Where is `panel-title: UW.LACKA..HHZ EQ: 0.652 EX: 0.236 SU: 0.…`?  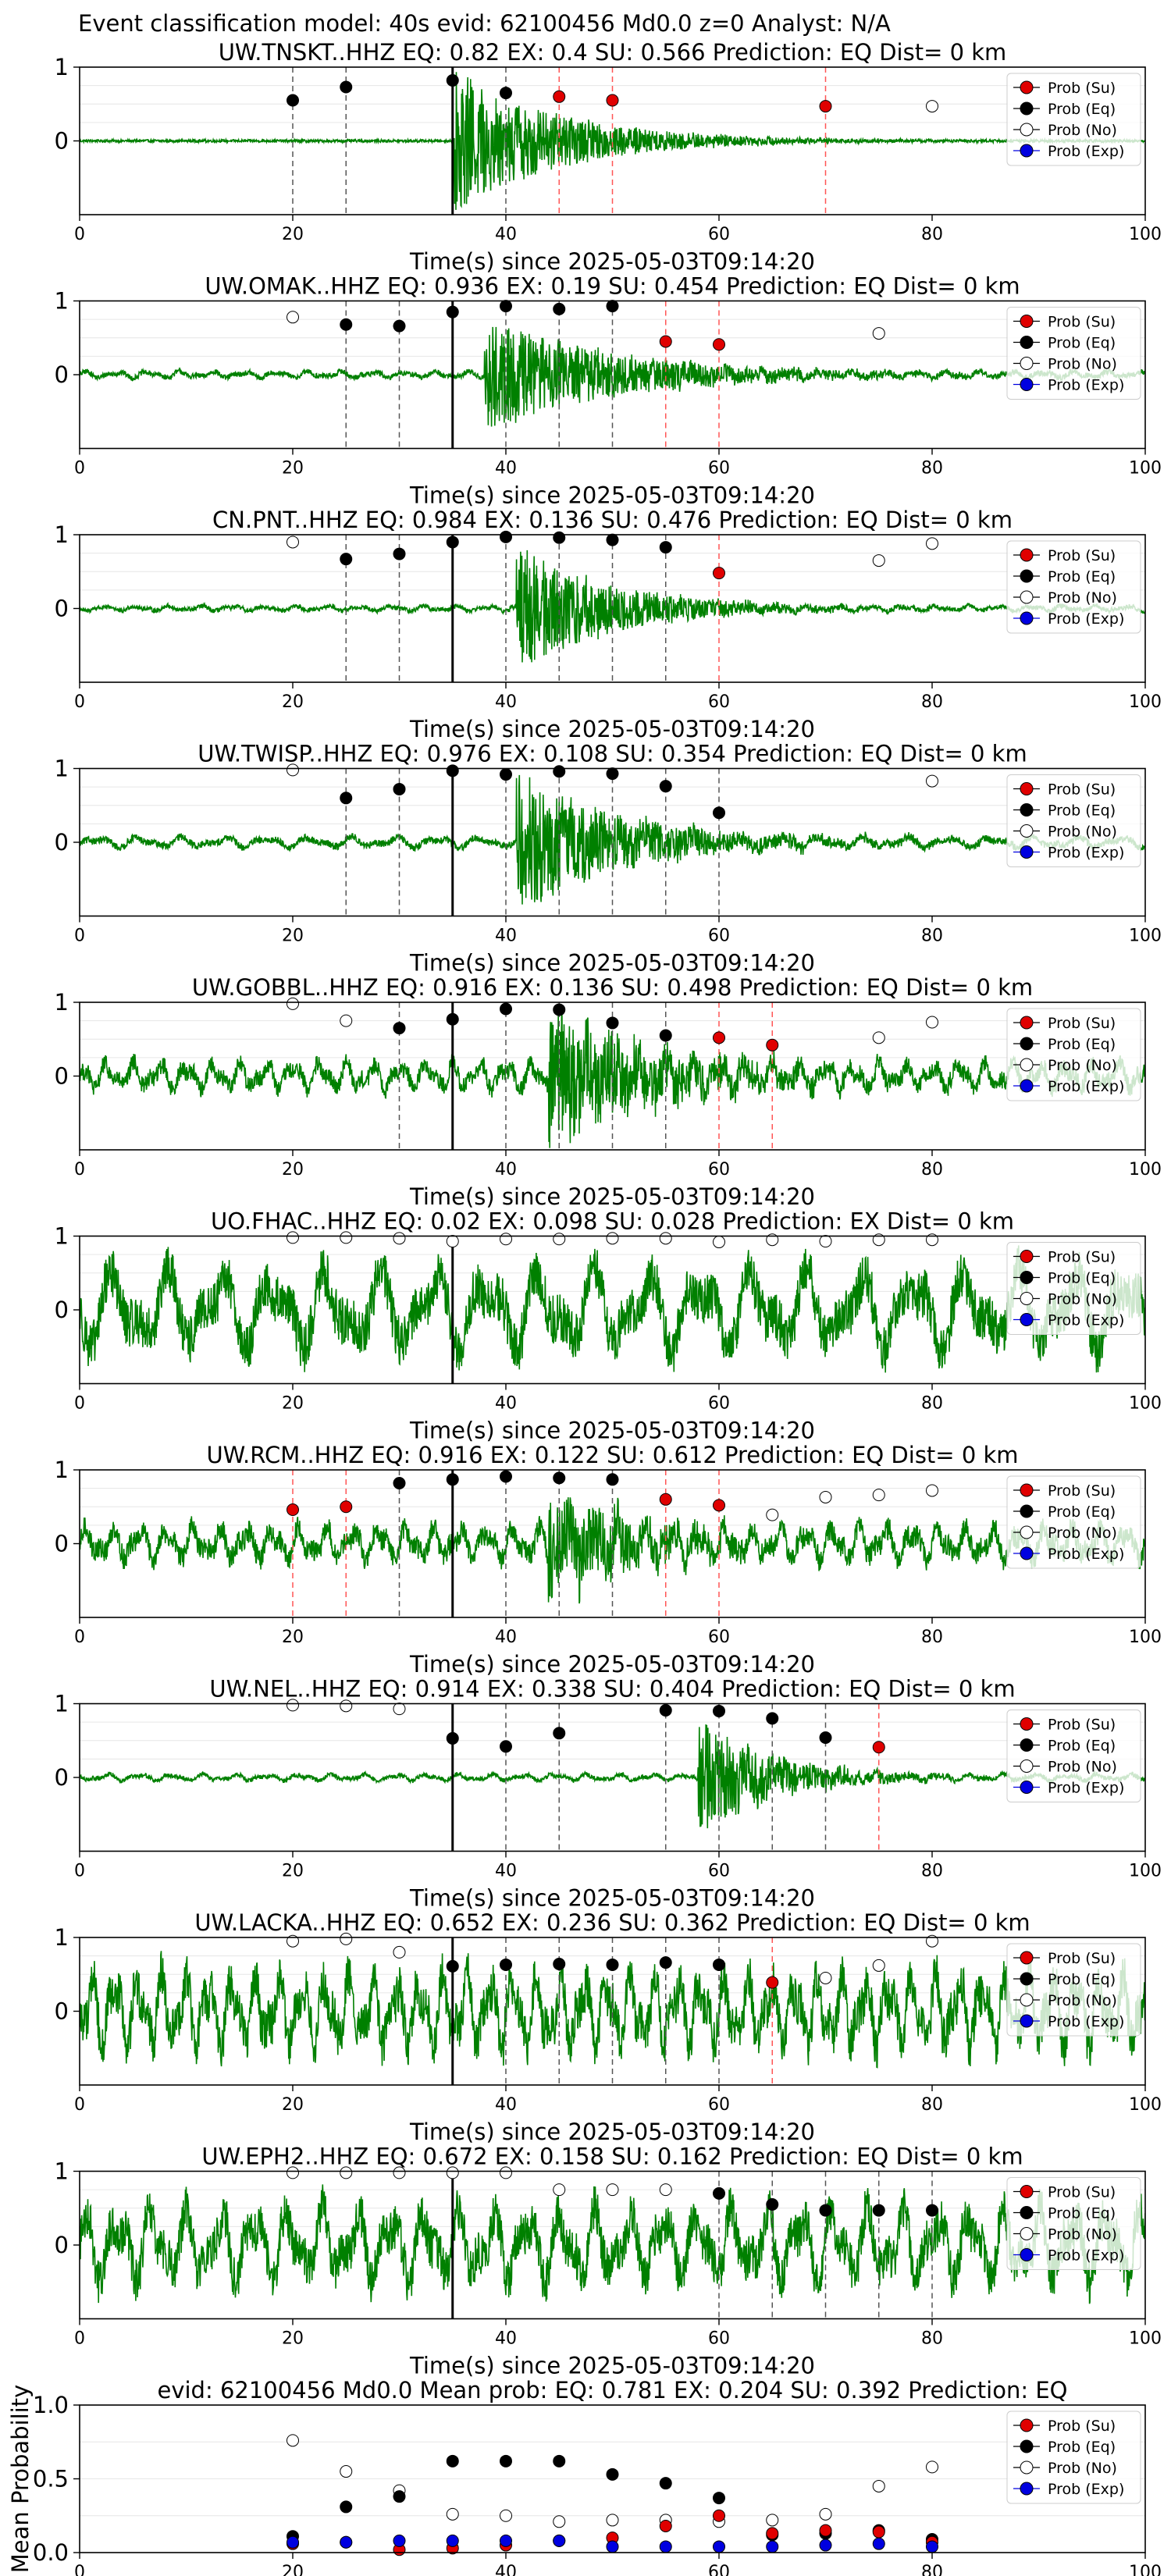
panel-title: UW.LACKA..HHZ EQ: 0.652 EX: 0.236 SU: 0.… is located at coordinates (612, 1922).